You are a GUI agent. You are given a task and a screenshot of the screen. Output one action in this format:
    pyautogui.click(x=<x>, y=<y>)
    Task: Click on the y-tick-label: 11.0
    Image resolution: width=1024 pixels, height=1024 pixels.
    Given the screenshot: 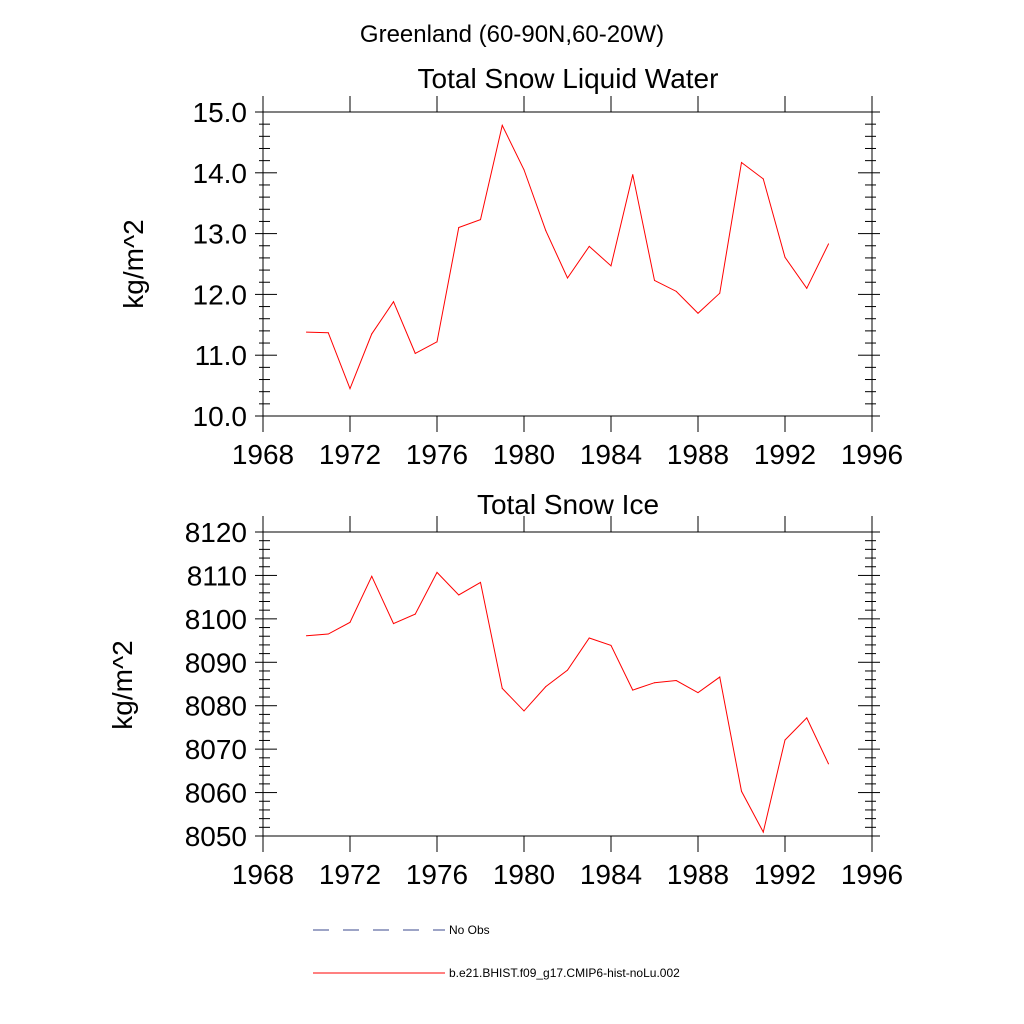 What is the action you would take?
    pyautogui.click(x=221, y=355)
    